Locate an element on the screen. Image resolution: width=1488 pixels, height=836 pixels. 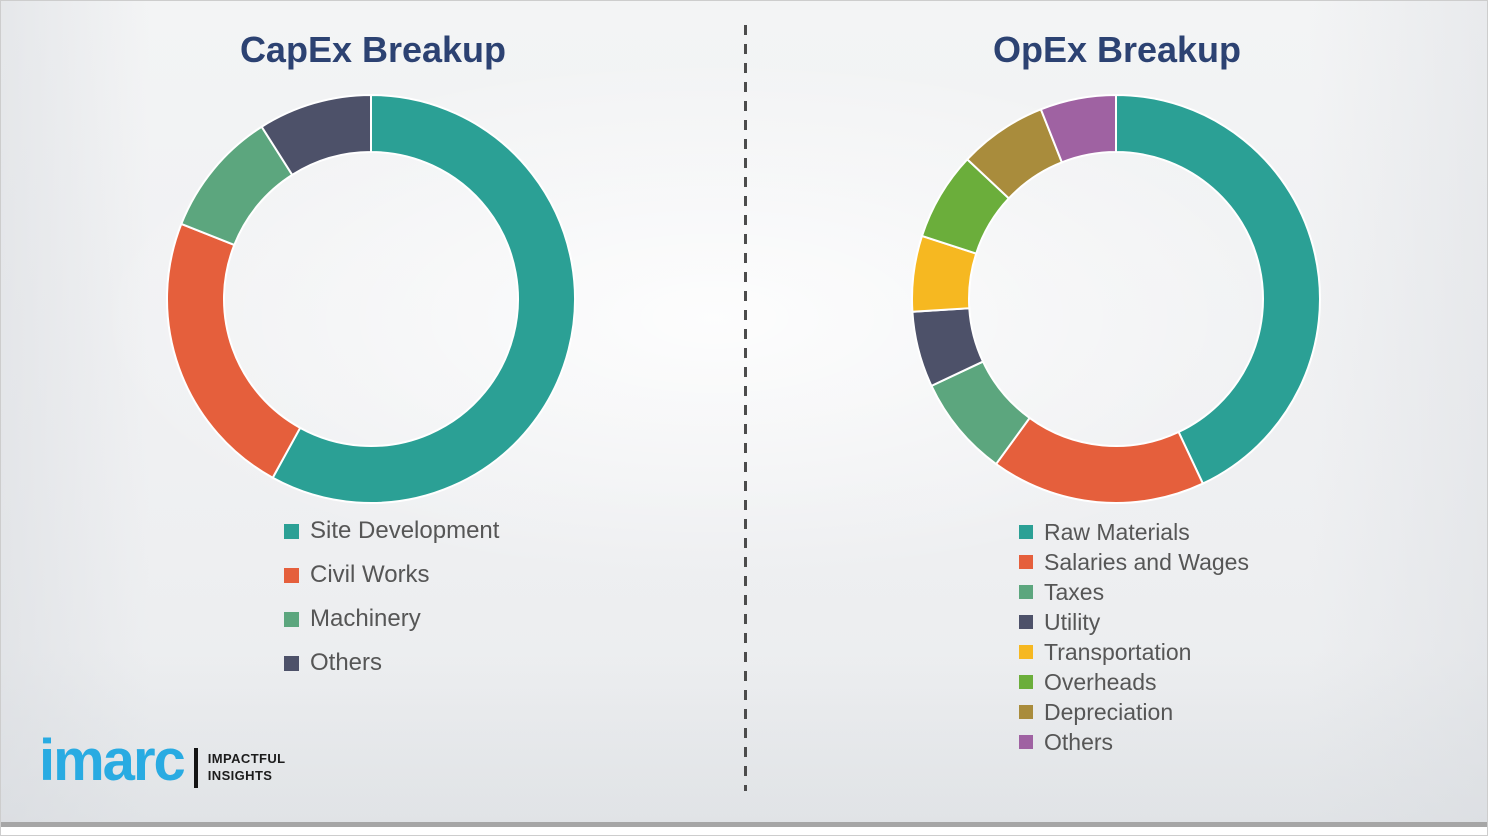
legend-item: Civil Works is located at coordinates (391, 575).